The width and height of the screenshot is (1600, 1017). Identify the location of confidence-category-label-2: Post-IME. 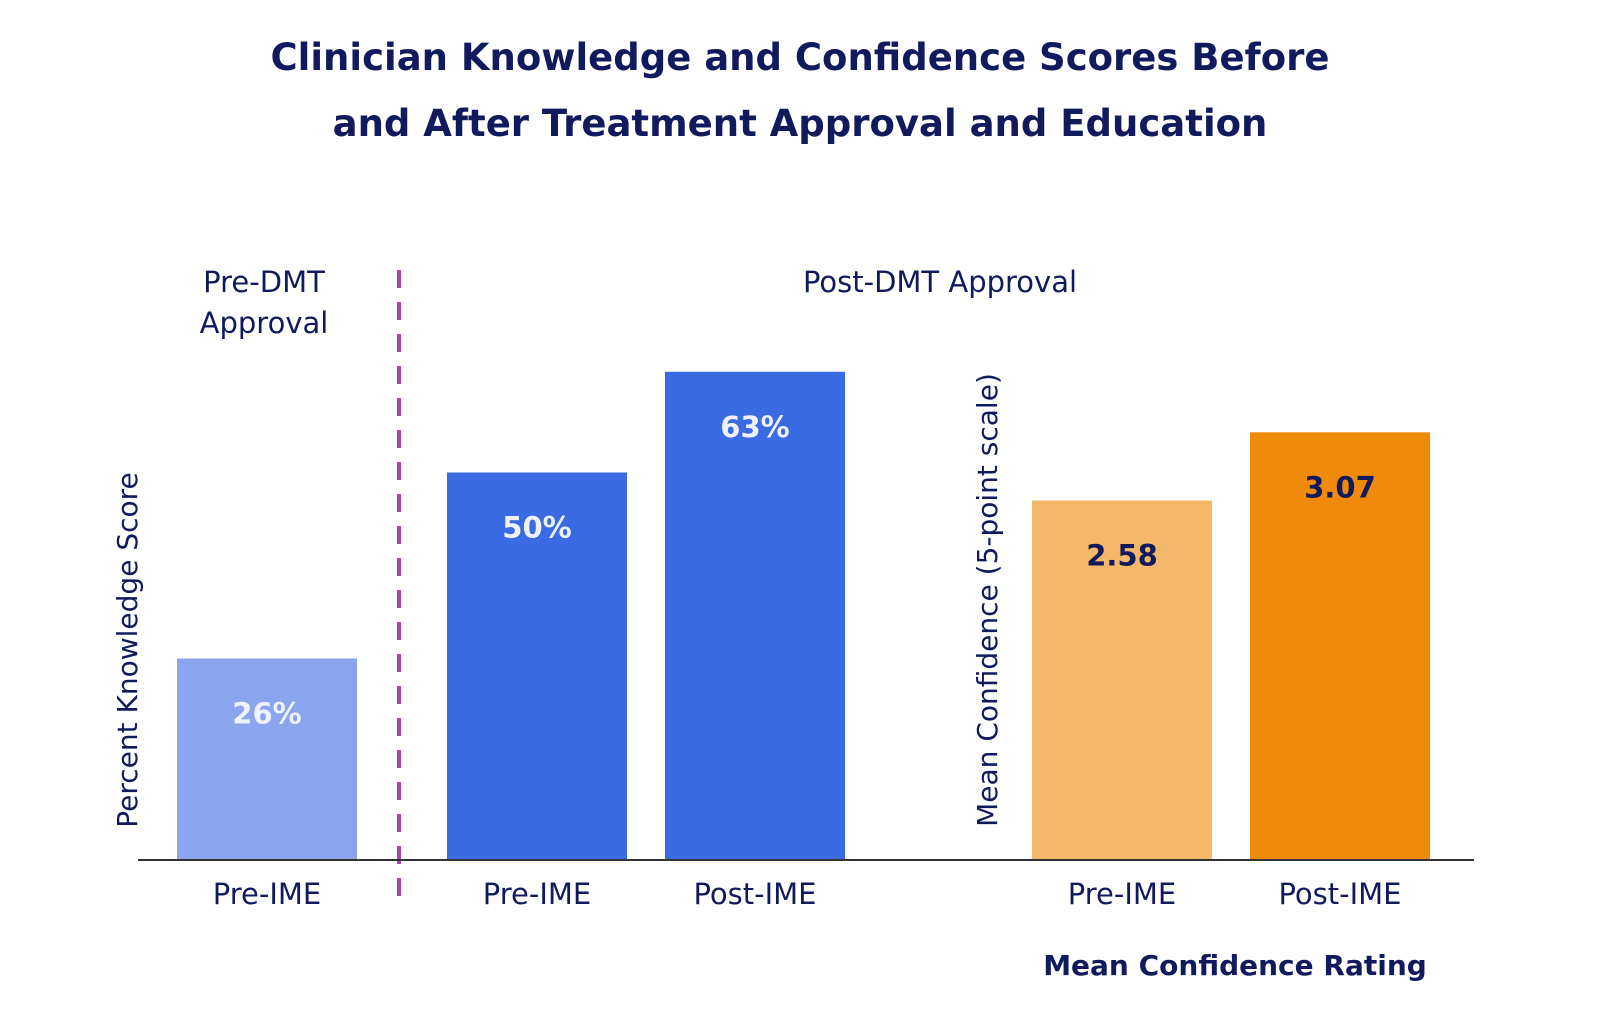
(1339, 894).